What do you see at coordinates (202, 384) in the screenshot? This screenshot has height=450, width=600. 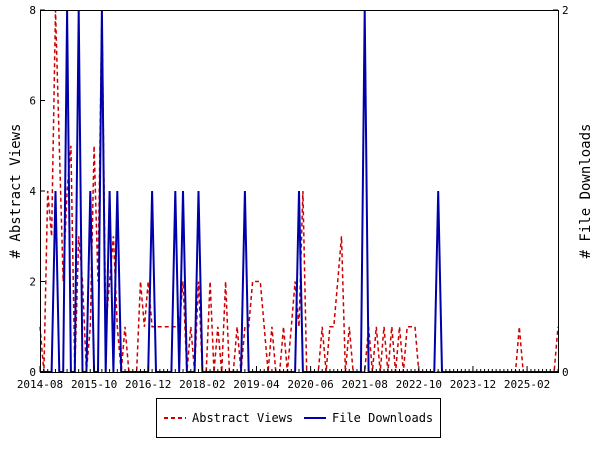 I see `x-tick-label: 2018-02` at bounding box center [202, 384].